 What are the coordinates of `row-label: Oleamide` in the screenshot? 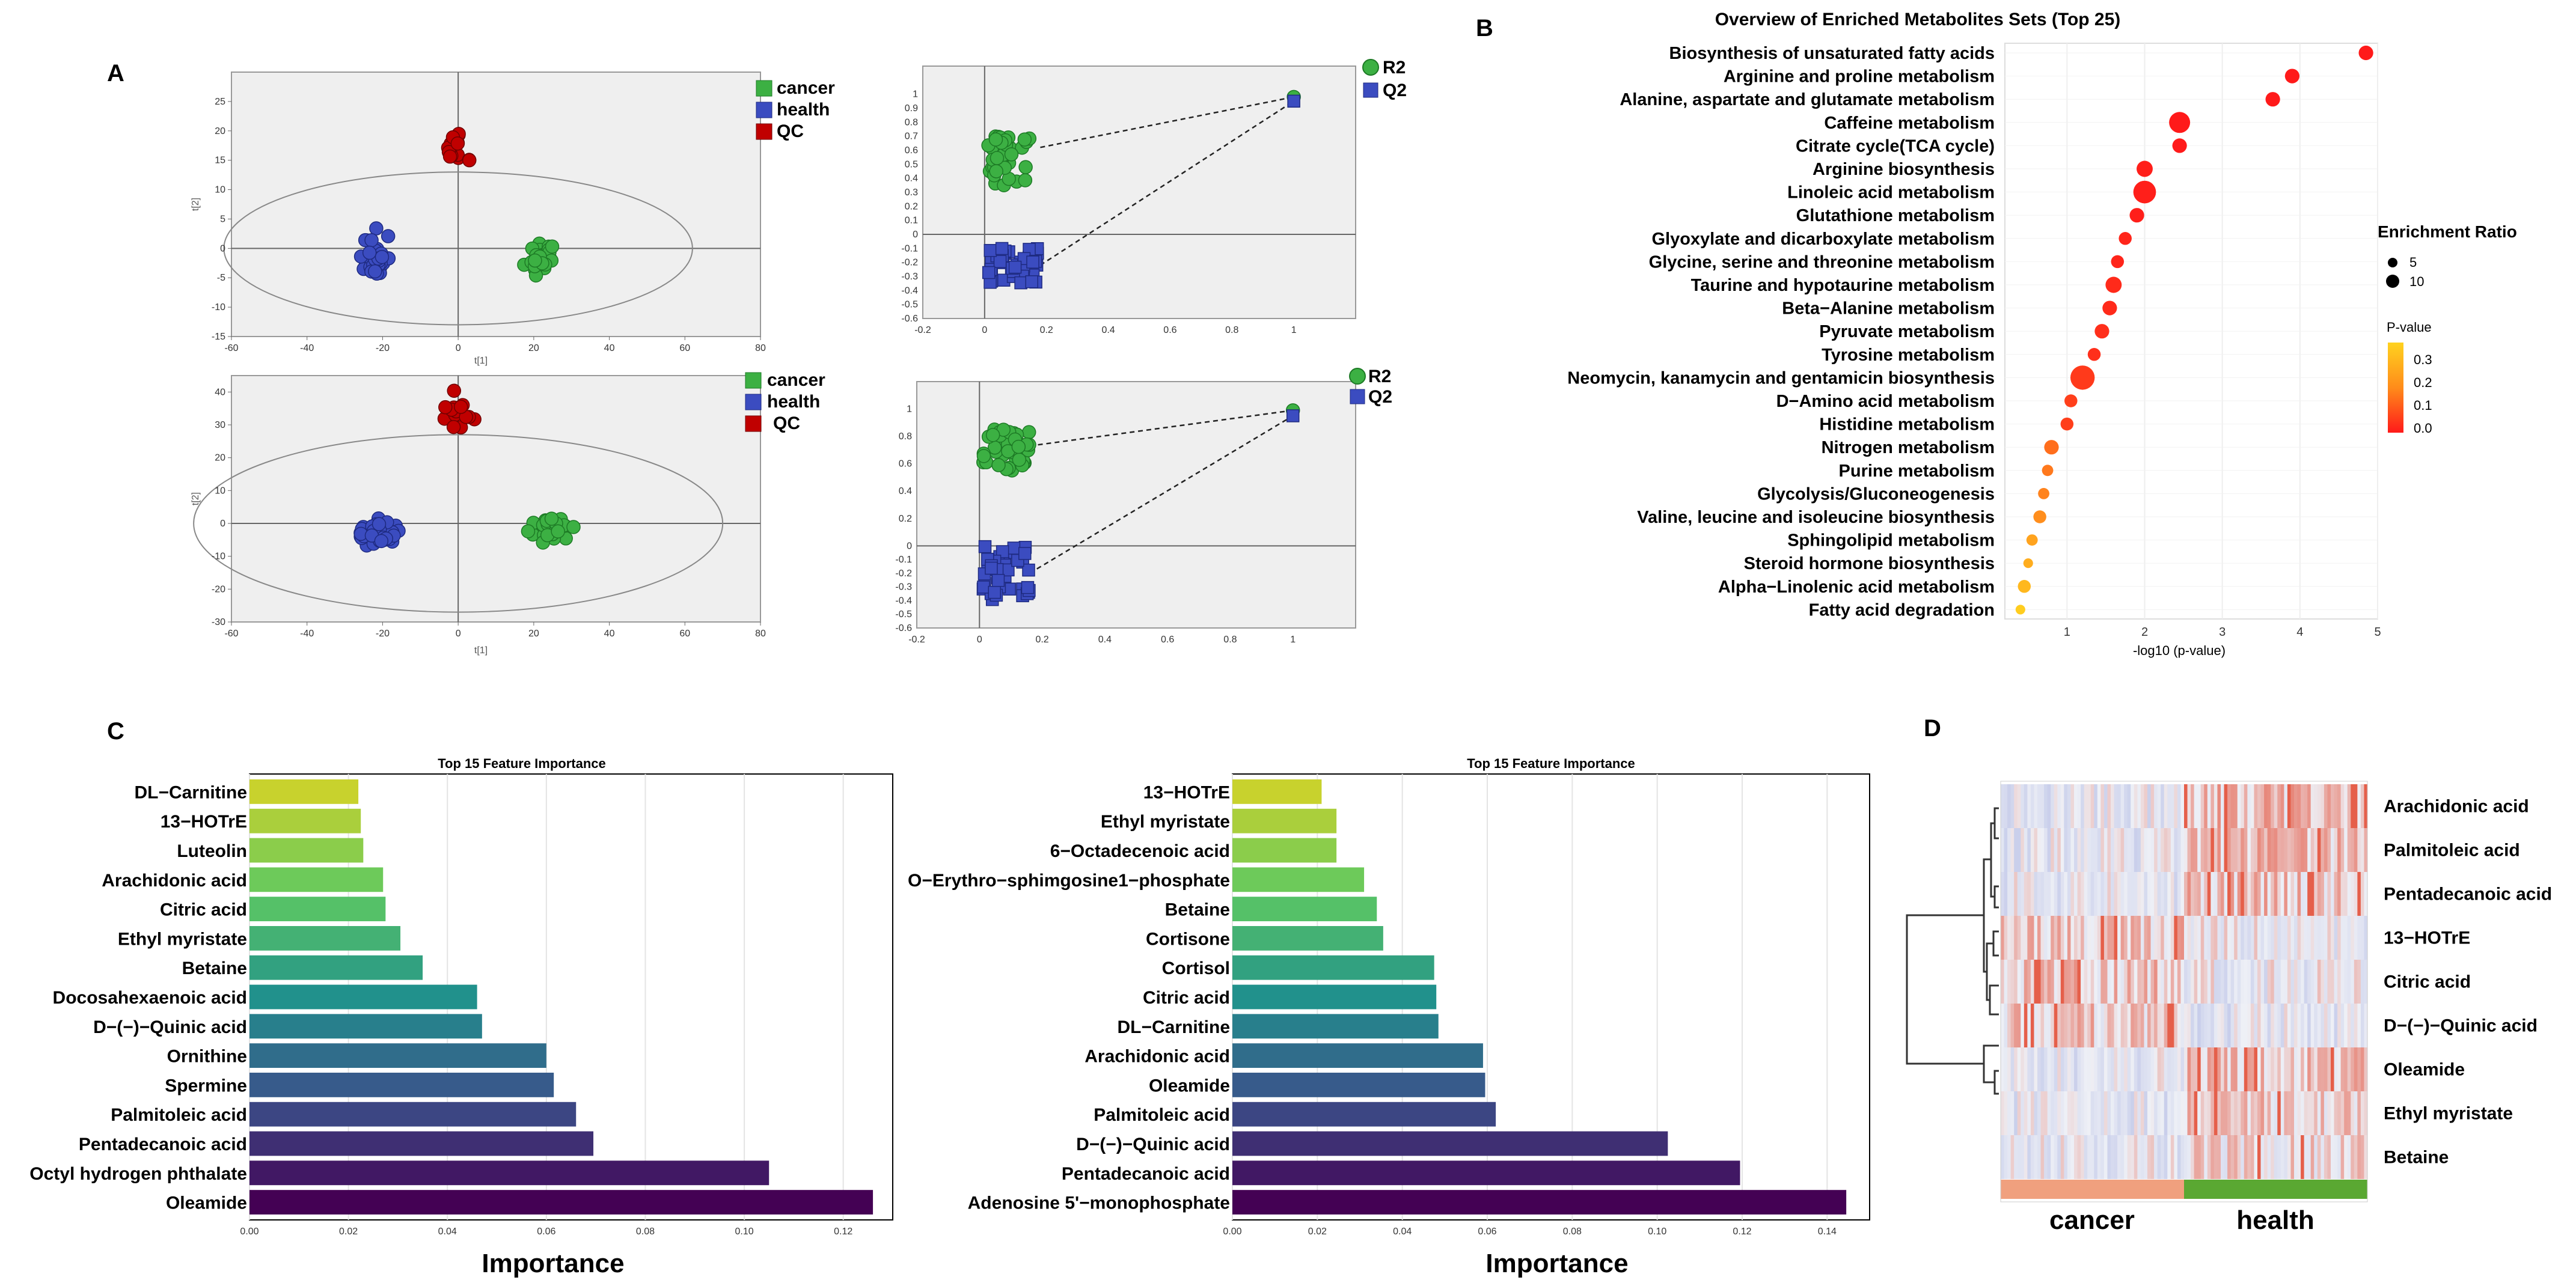 It's located at (2424, 1070).